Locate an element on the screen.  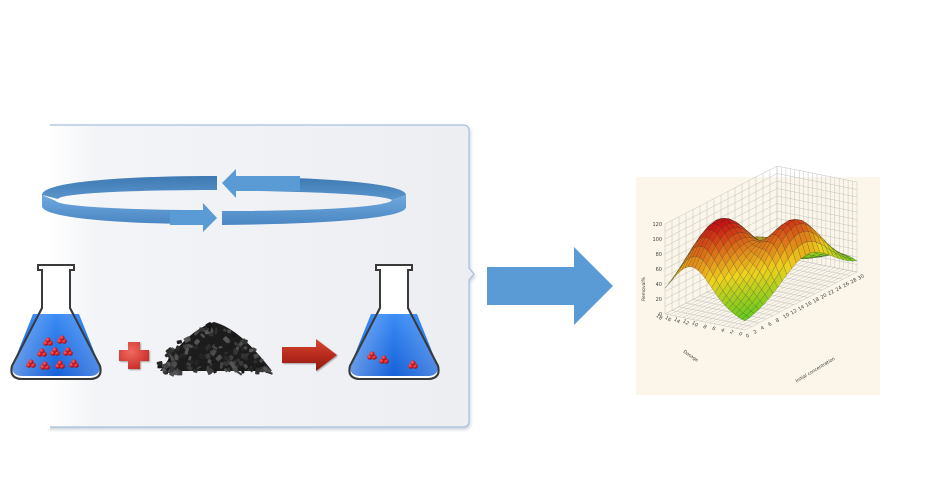
y-tick-label: 18 is located at coordinates (659, 317).